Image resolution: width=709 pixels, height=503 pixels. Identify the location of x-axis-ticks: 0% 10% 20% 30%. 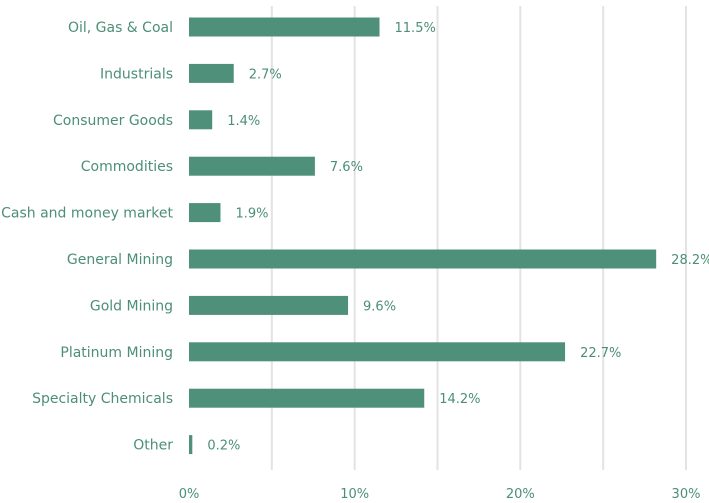
(440, 494).